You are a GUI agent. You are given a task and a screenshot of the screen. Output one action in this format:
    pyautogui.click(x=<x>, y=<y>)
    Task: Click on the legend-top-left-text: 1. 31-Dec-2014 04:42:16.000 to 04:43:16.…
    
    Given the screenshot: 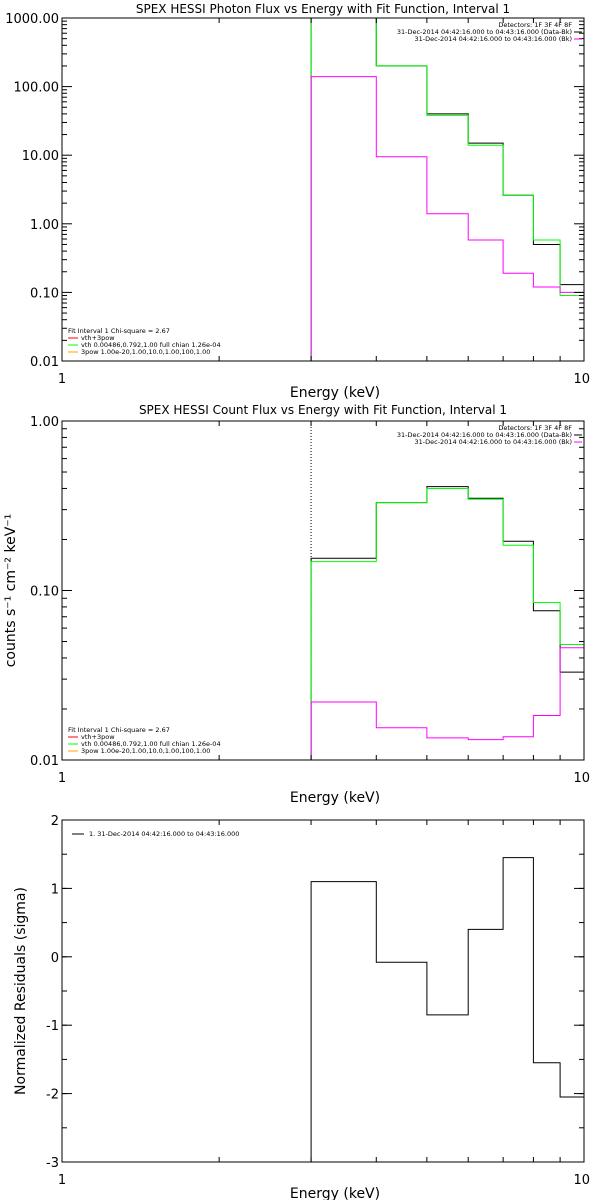 What is the action you would take?
    pyautogui.click(x=164, y=834)
    